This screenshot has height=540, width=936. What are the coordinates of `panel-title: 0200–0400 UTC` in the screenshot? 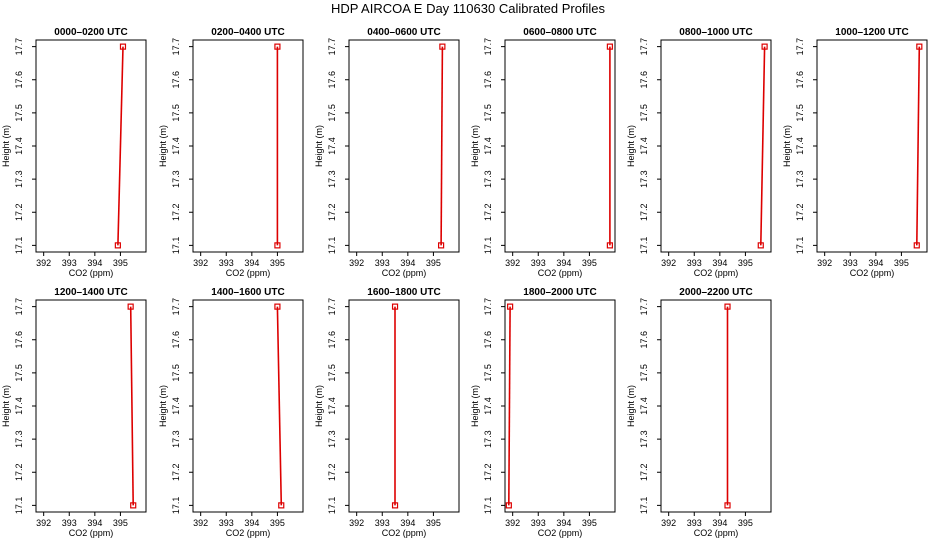 It's located at (247, 32).